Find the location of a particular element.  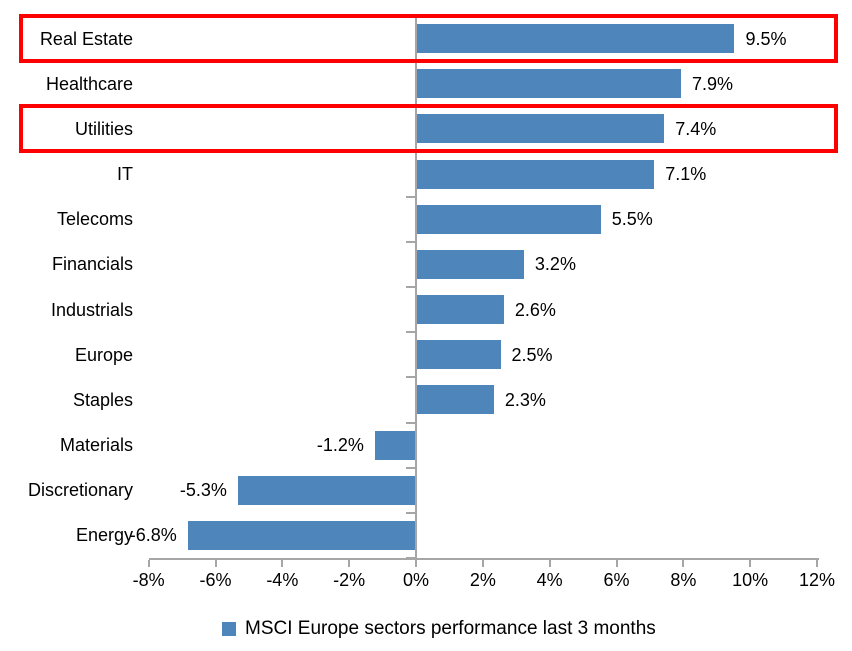

value-label: 7.4% is located at coordinates (696, 128).